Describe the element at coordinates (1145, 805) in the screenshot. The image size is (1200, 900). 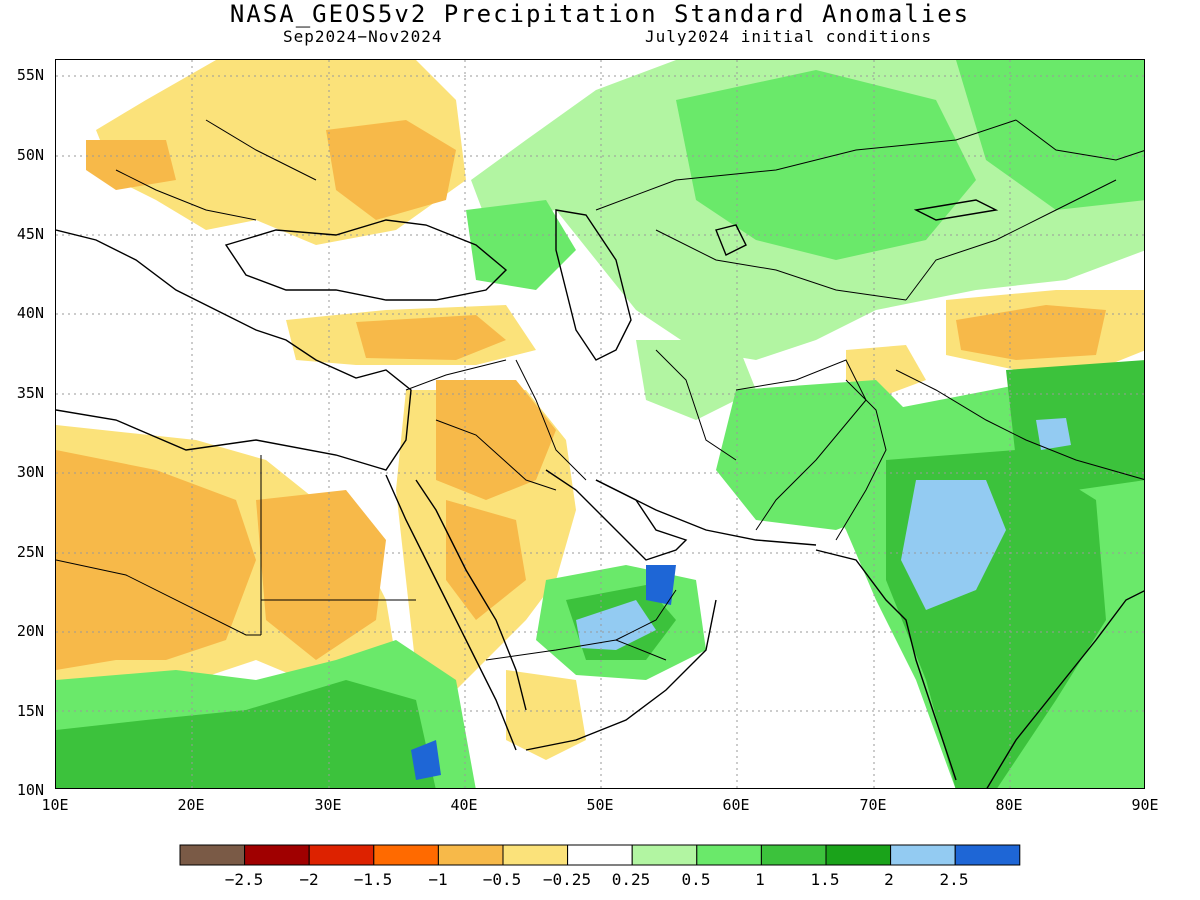
I see `lon-label-90e: 90E` at that location.